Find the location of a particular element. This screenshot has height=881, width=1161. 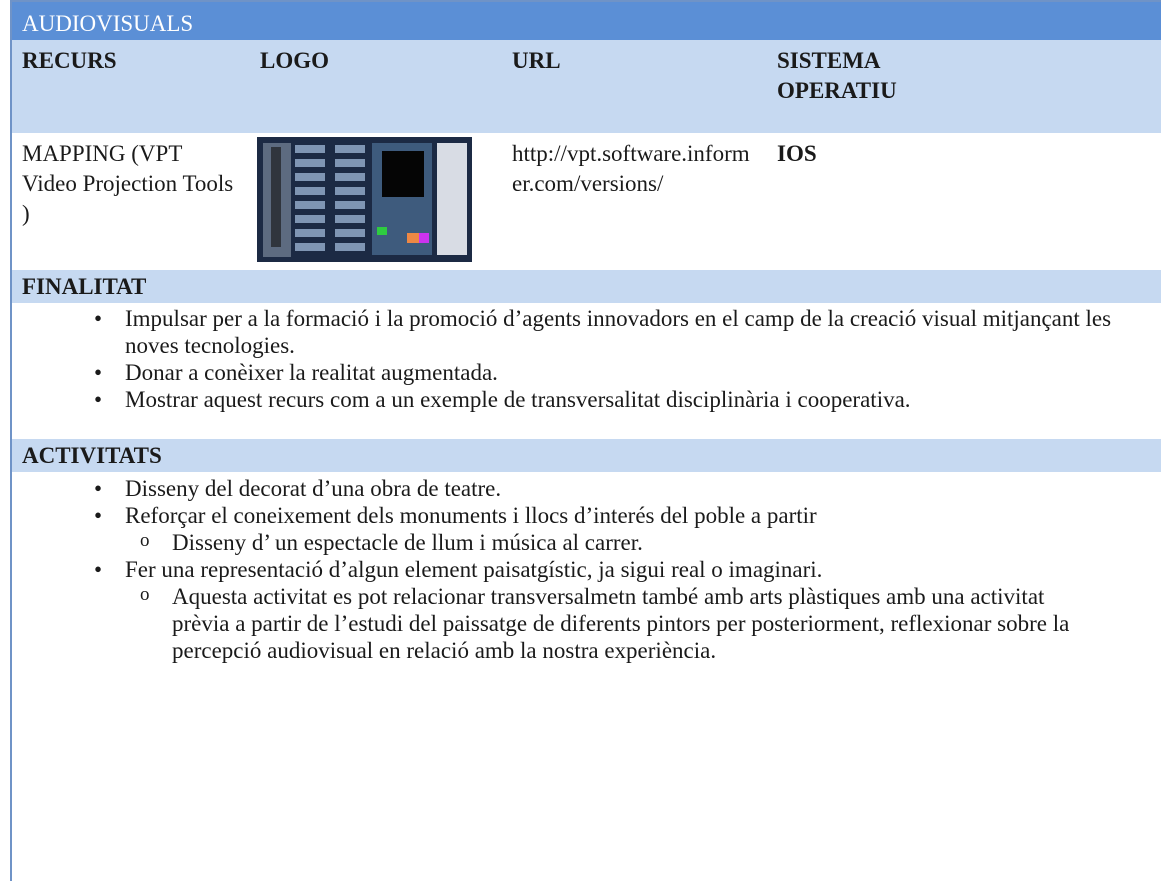

header-text: SISTEMA OPERATIU is located at coordinates (837, 75).